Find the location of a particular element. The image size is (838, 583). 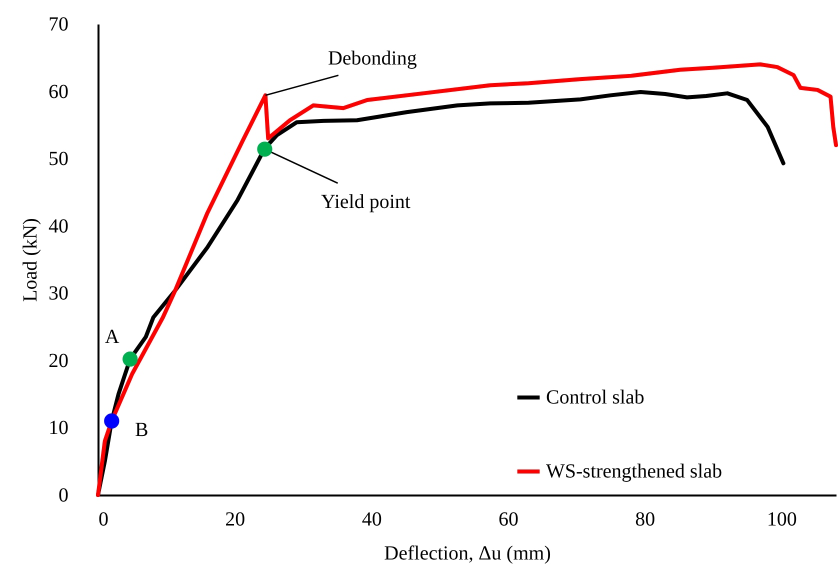

legend-label: WS-strengthened slab is located at coordinates (634, 471).